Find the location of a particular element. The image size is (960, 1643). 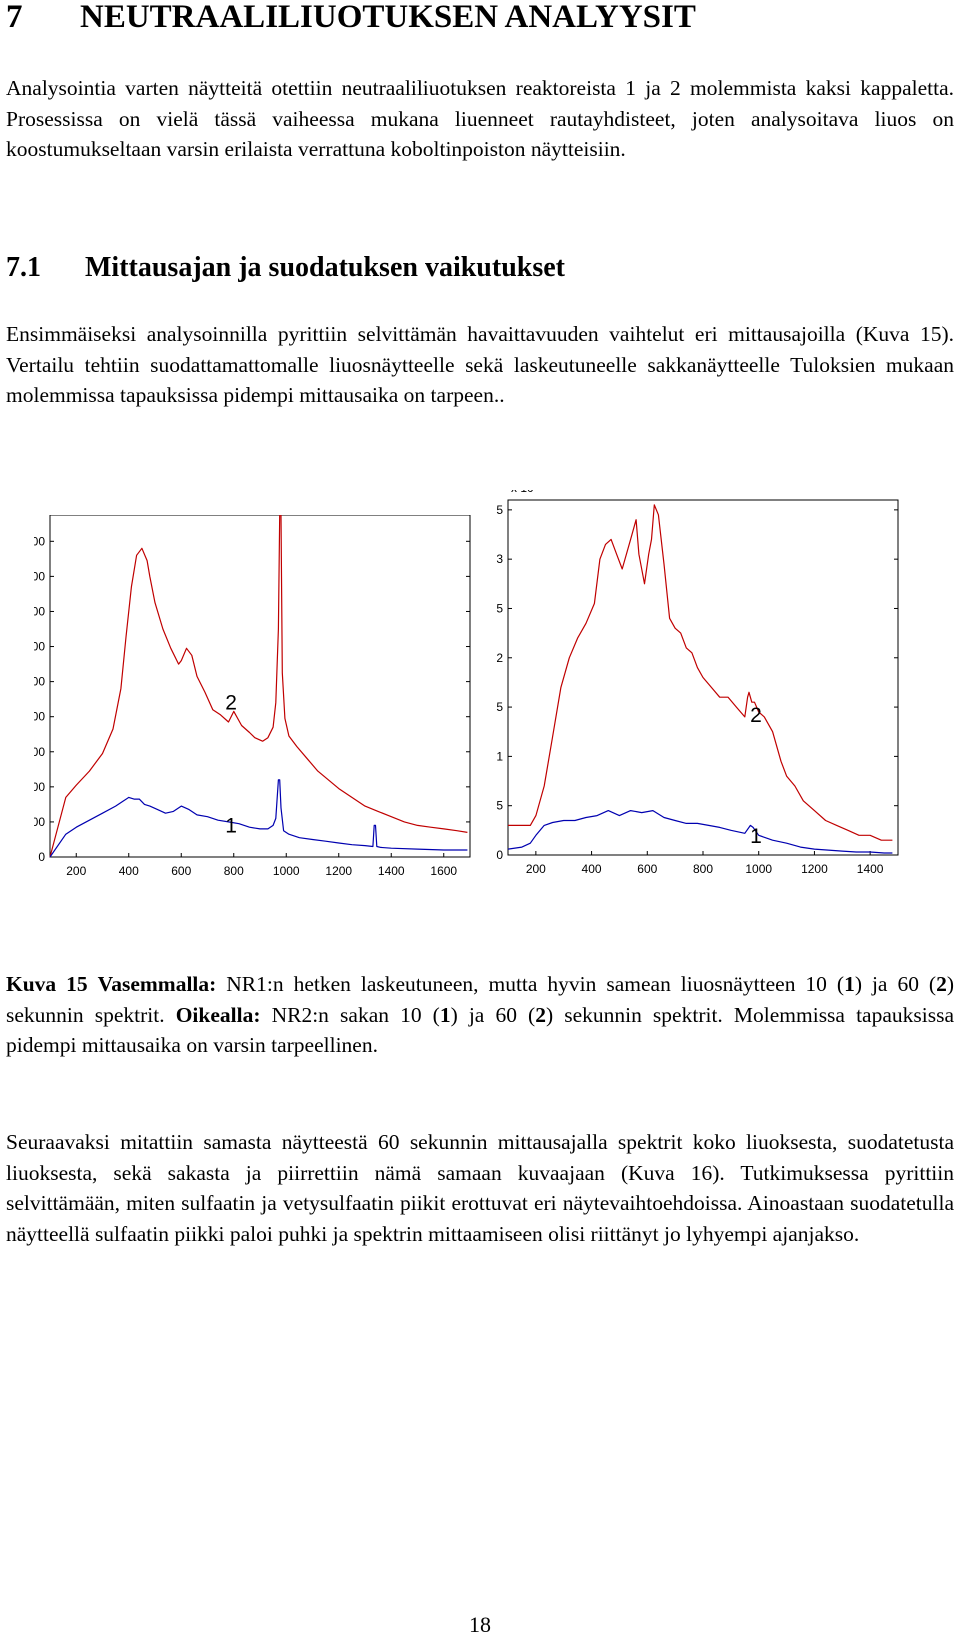

caption-left-label: Vasemmalla: is located at coordinates (157, 984).